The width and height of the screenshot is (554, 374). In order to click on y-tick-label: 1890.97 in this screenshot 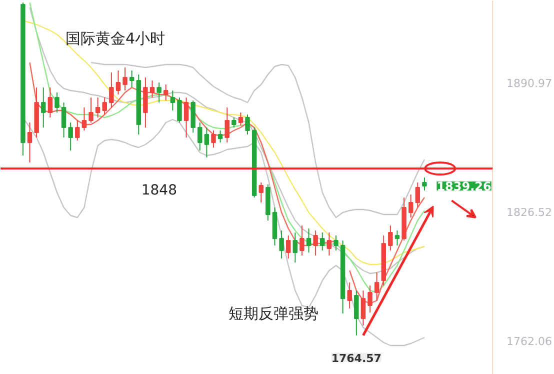, I will do `click(529, 83)`.